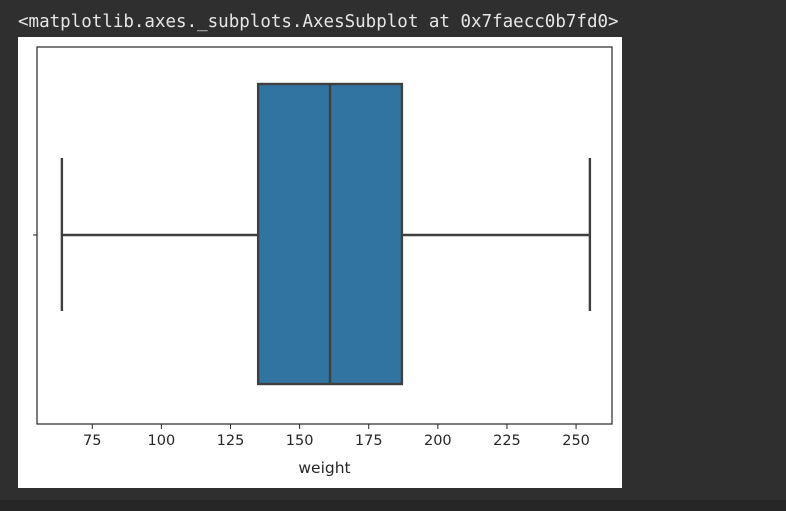  I want to click on x-axis-label: weight, so click(324, 468).